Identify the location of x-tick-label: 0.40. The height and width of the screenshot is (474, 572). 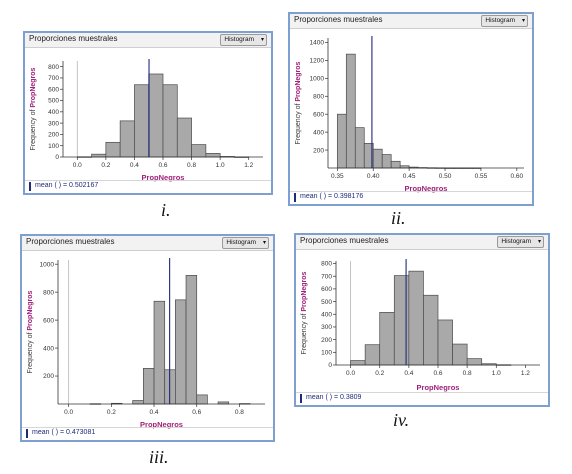
(373, 176).